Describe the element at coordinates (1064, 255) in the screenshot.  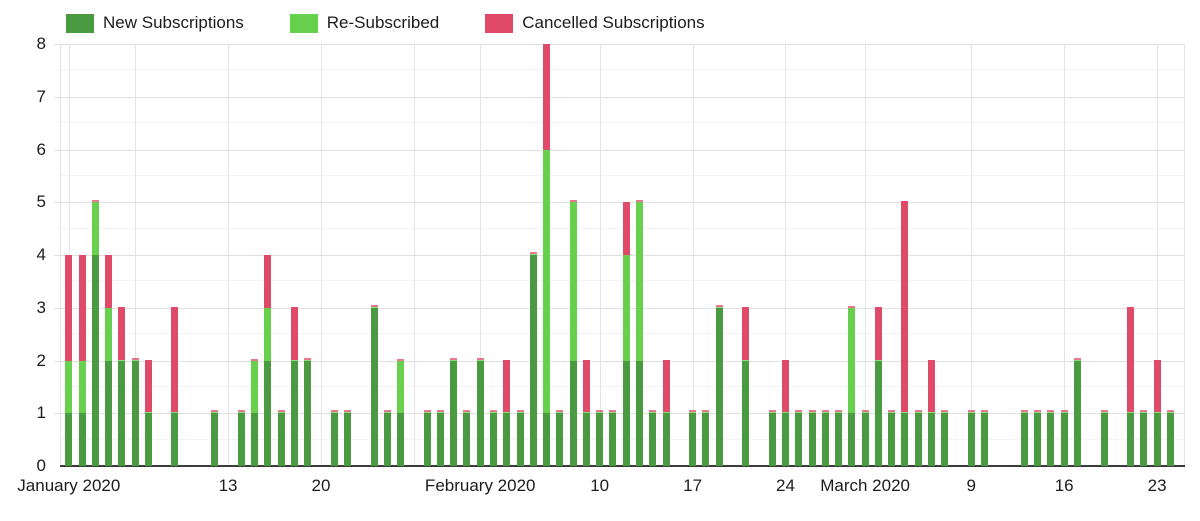
I see `x-gridline` at that location.